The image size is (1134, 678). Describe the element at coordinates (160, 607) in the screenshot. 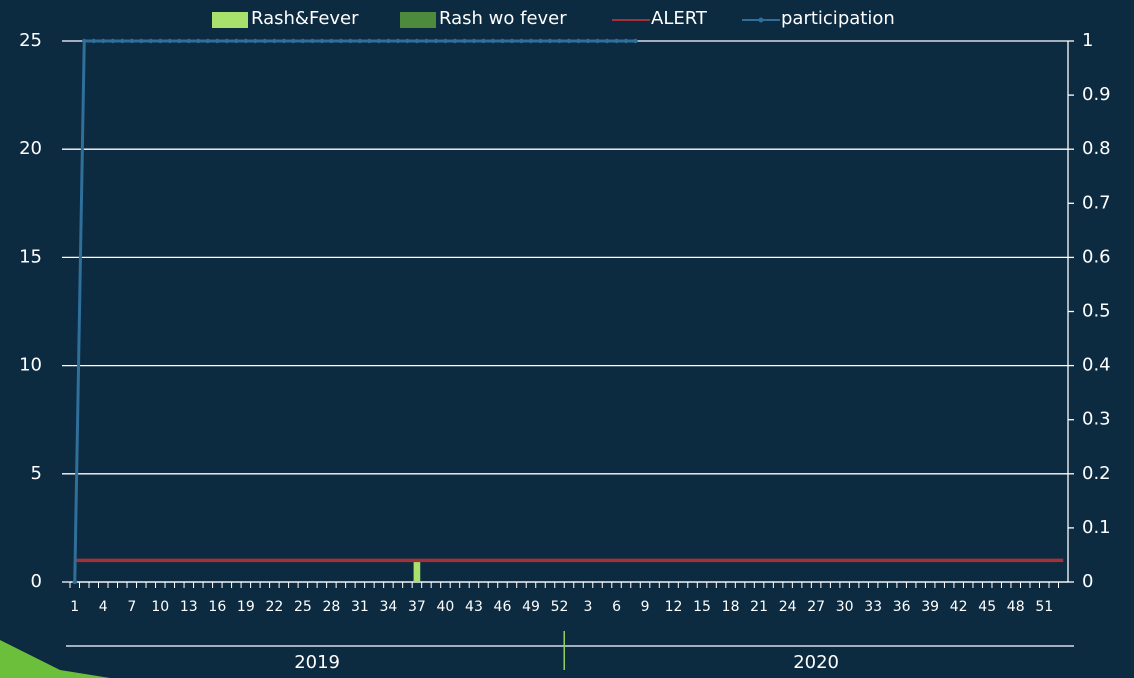

I see `x-tick-label: 10` at that location.